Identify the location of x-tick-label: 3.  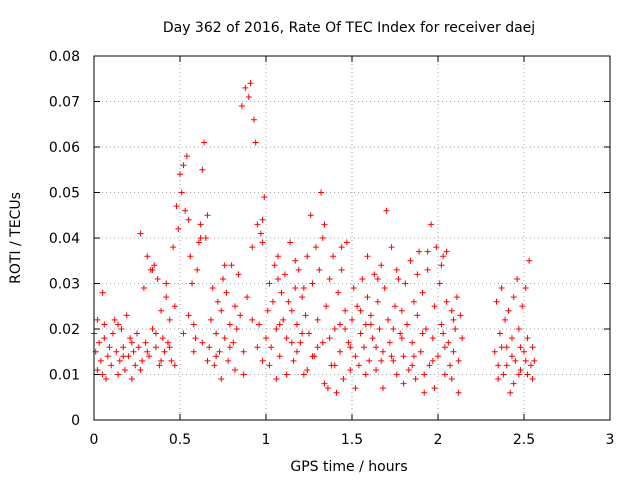
(610, 440).